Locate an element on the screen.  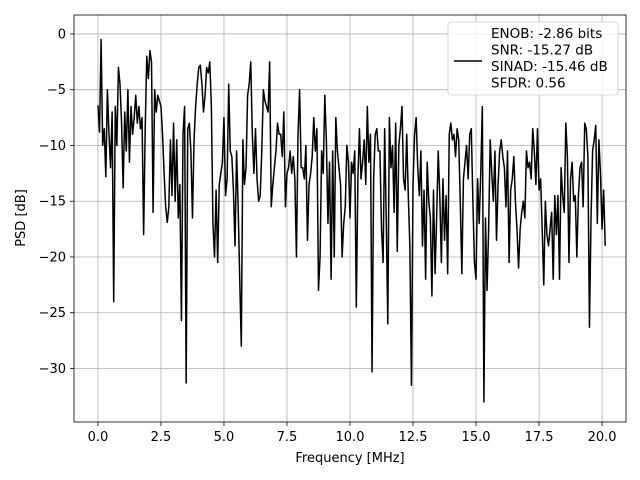
legend-entry-snr: SNR: -15.27 dB is located at coordinates (542, 51).